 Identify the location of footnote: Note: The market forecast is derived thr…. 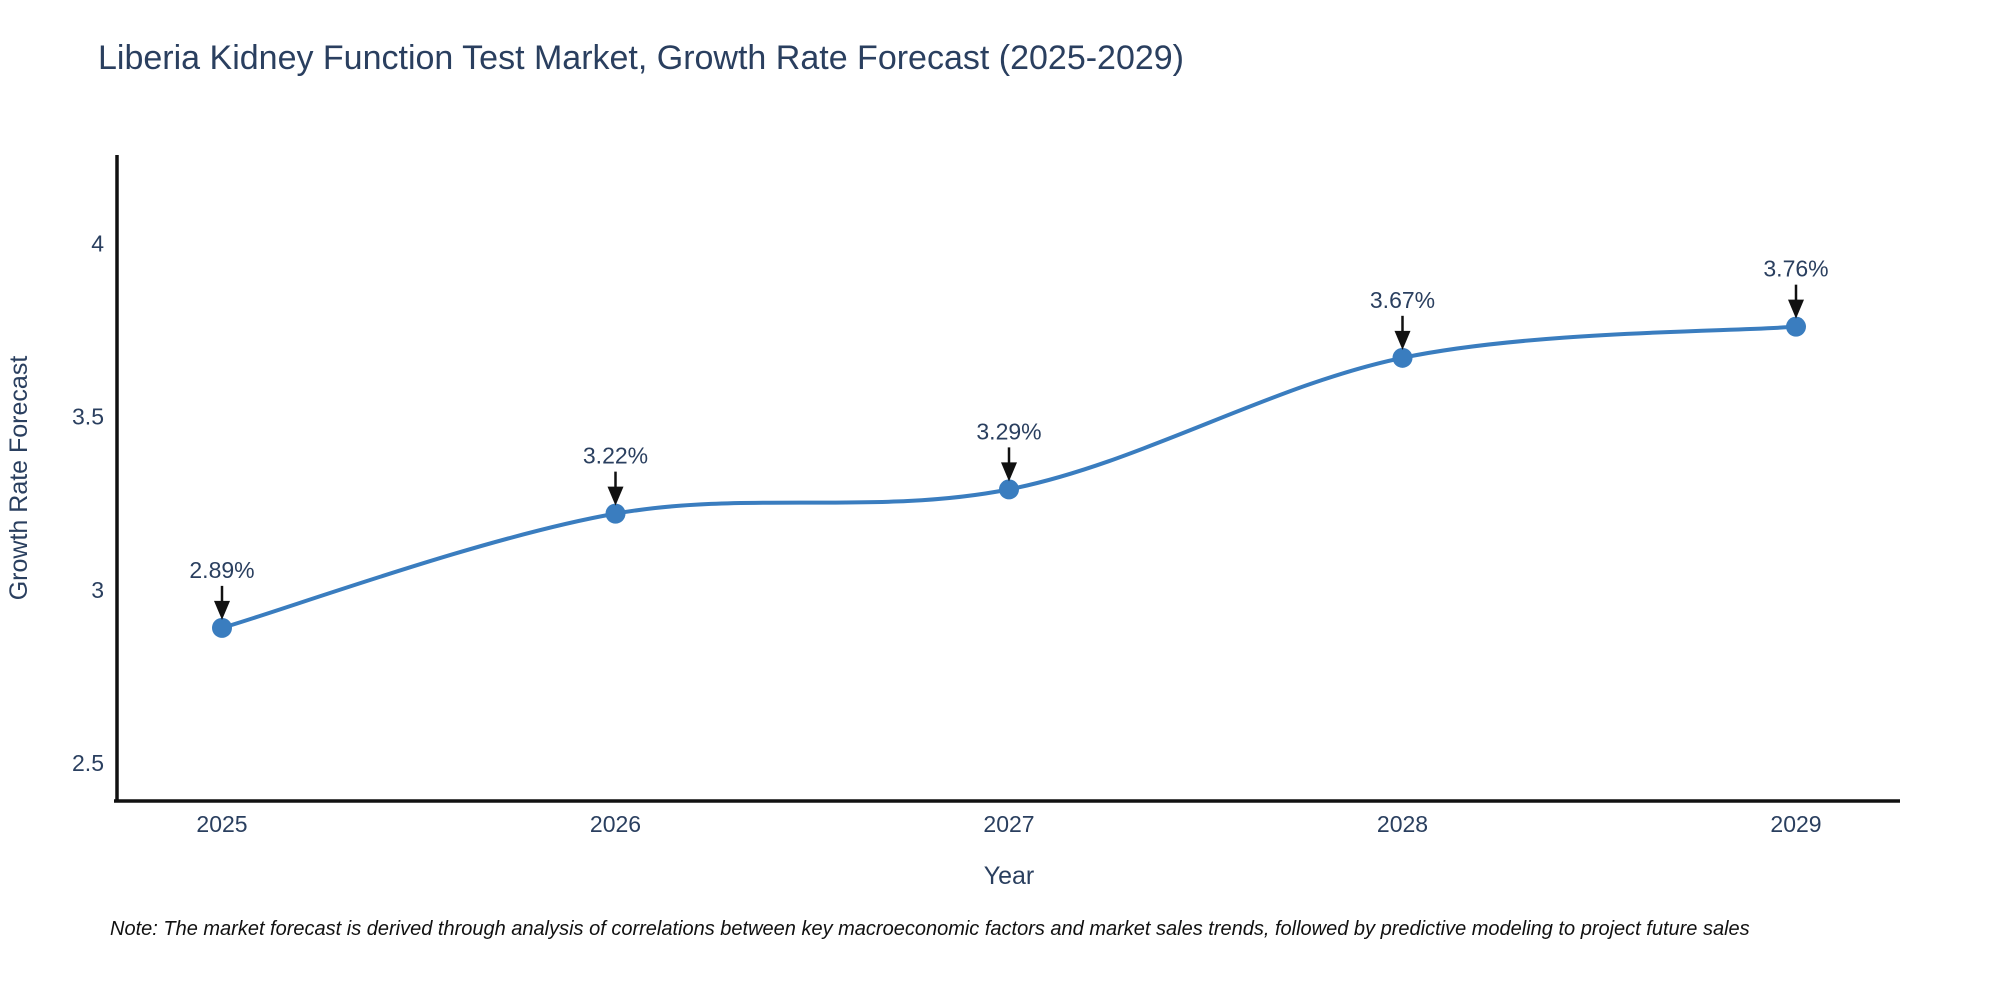
(930, 929).